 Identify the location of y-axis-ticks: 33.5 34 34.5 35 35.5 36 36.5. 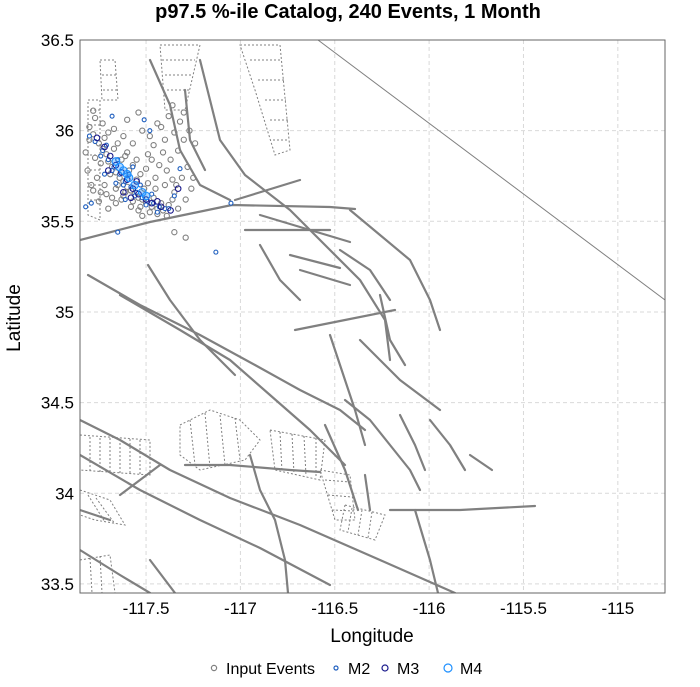
(57, 312).